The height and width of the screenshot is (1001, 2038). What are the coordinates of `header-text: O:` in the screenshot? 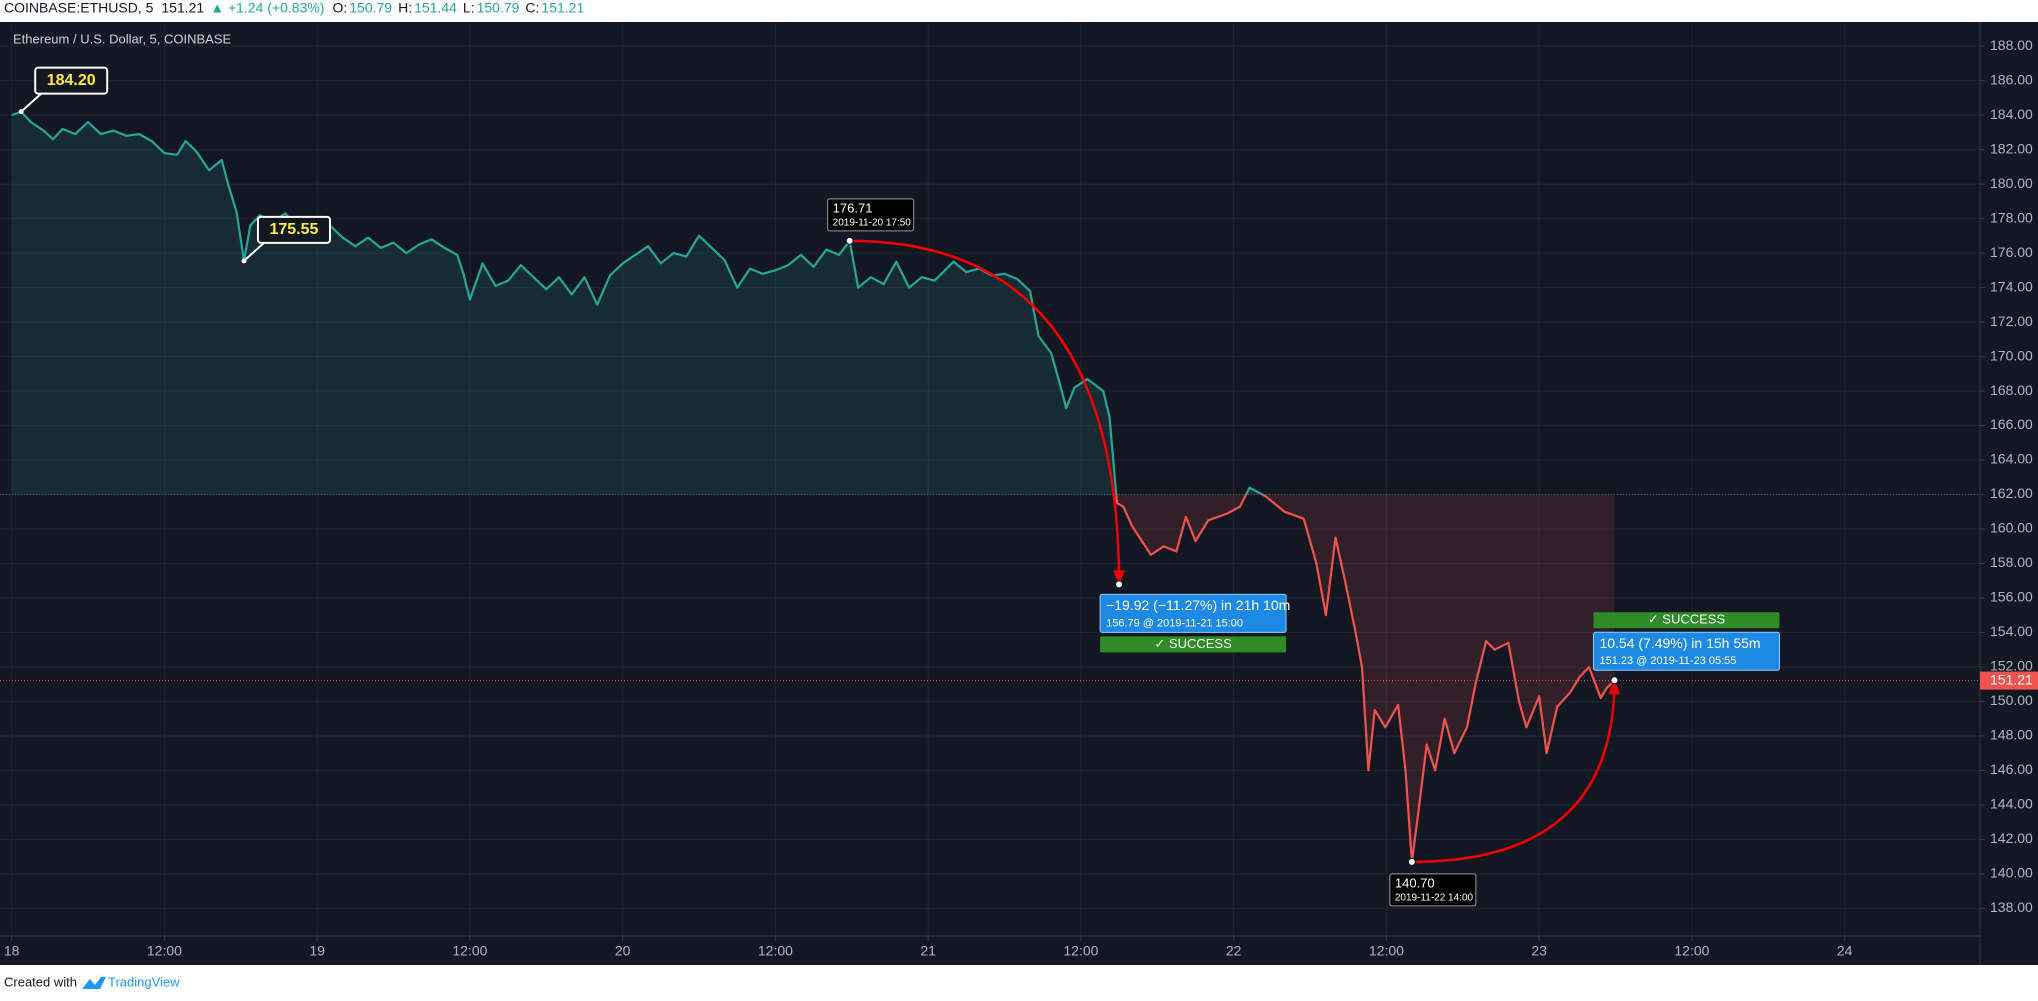 It's located at (339, 8).